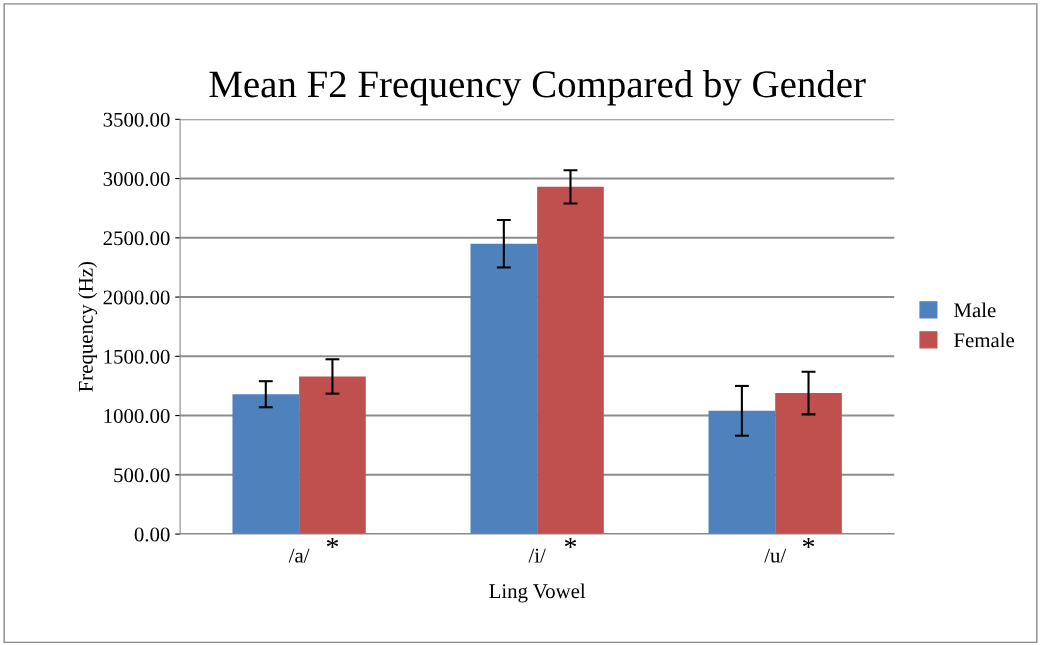 This screenshot has width=1041, height=645. I want to click on x-axis-title: Ling Vowel, so click(537, 593).